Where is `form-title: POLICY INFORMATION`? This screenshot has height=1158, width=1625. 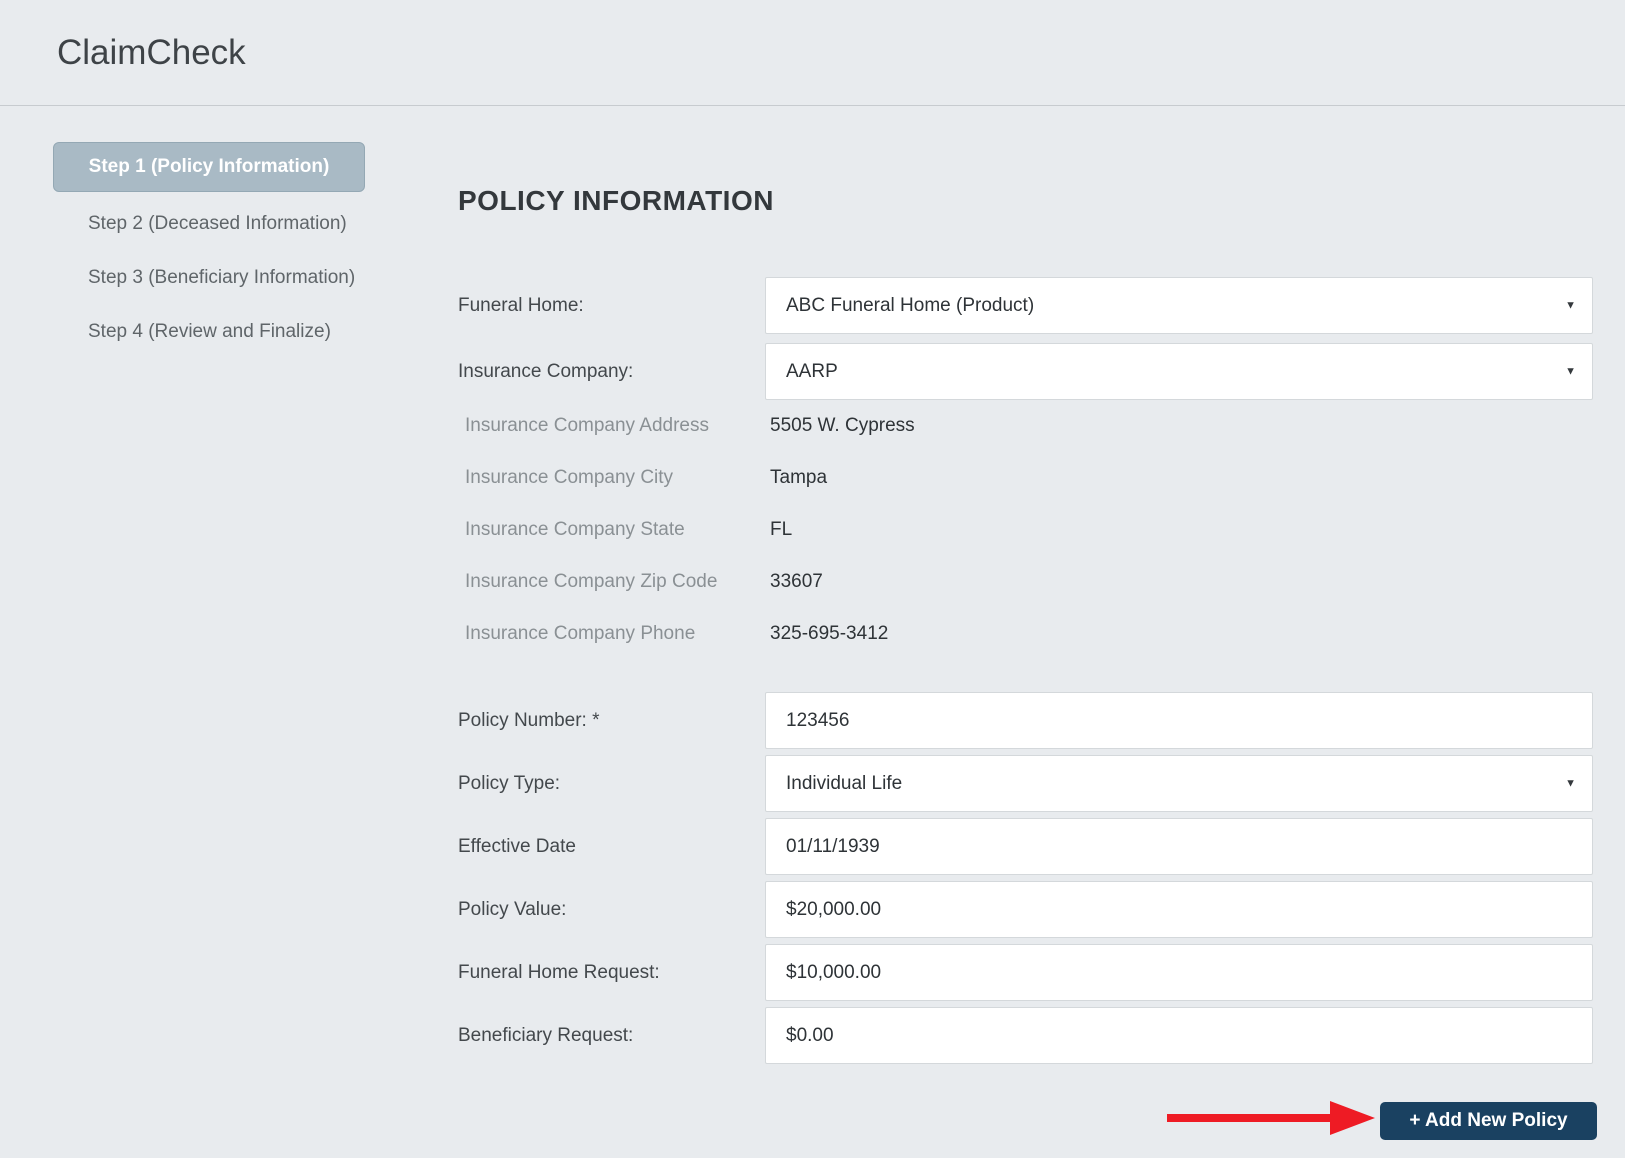
form-title: POLICY INFORMATION is located at coordinates (616, 200).